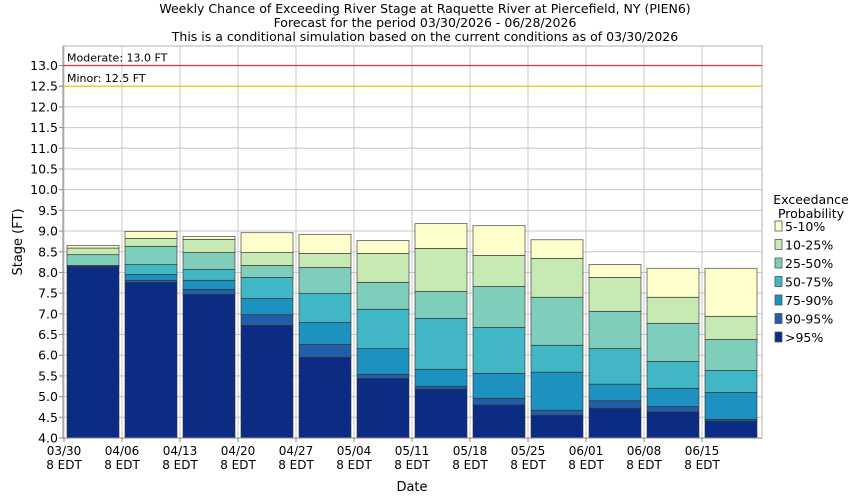 The height and width of the screenshot is (504, 850). Describe the element at coordinates (44, 86) in the screenshot. I see `y-tick-label: 12.5` at that location.